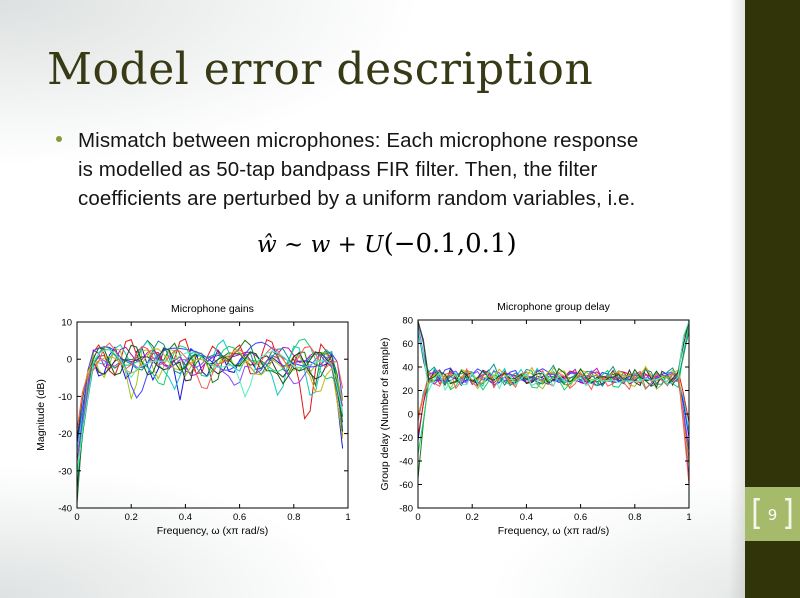 The width and height of the screenshot is (800, 598). Describe the element at coordinates (407, 391) in the screenshot. I see `svg-text: 20` at that location.